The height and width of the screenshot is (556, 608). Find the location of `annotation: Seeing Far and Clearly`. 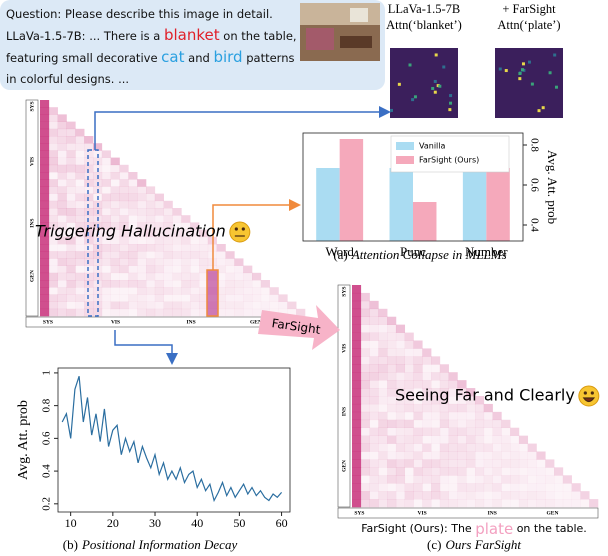

annotation: Seeing Far and Clearly is located at coordinates (485, 395).